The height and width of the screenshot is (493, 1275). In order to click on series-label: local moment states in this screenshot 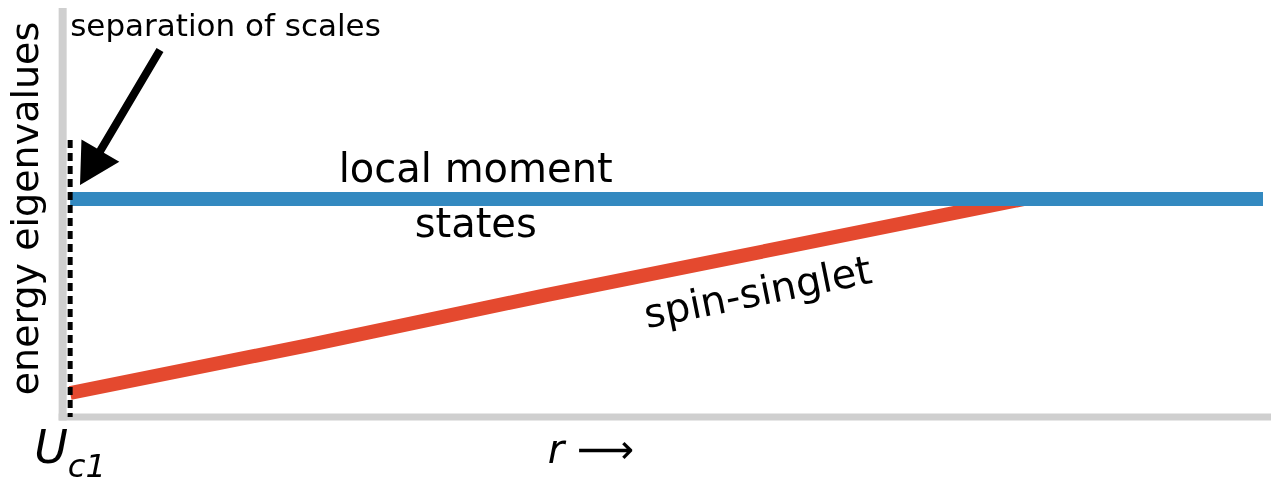, I will do `click(475, 195)`.